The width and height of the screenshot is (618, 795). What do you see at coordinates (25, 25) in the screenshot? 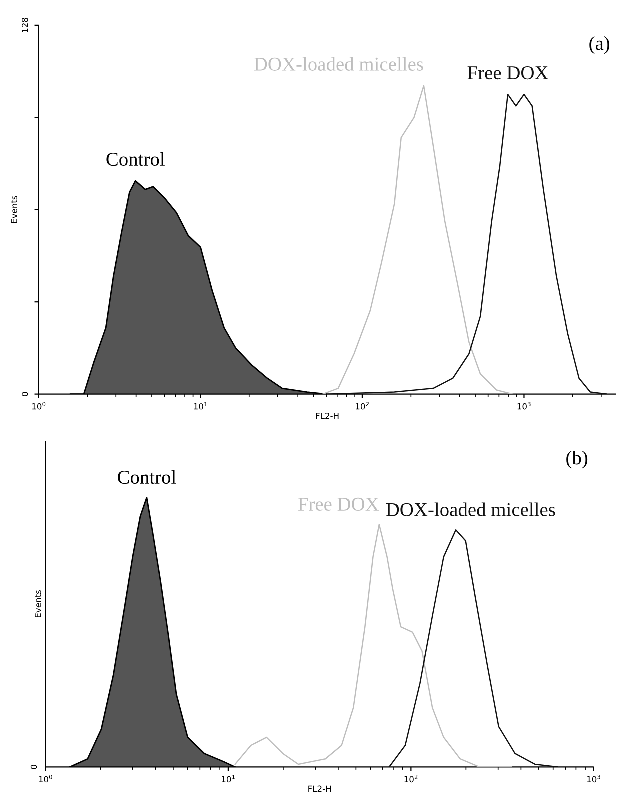
I see `y-tick-label: 128` at bounding box center [25, 25].